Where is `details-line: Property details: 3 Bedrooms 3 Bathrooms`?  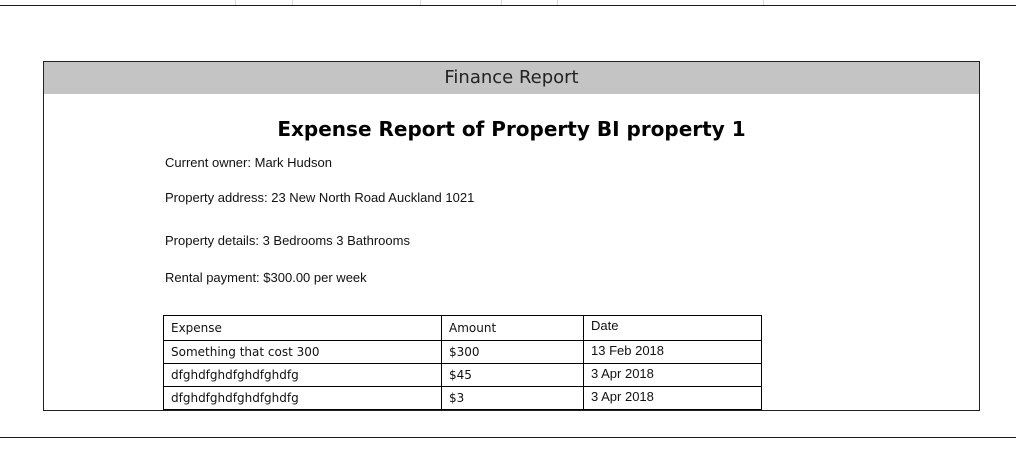 details-line: Property details: 3 Bedrooms 3 Bathrooms is located at coordinates (287, 241).